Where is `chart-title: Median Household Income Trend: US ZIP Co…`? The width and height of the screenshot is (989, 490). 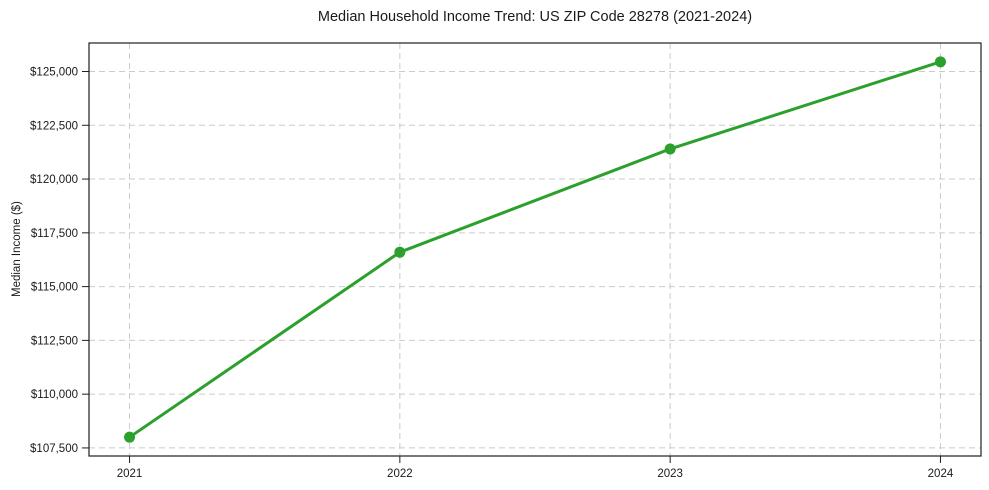 chart-title: Median Household Income Trend: US ZIP Co… is located at coordinates (535, 17).